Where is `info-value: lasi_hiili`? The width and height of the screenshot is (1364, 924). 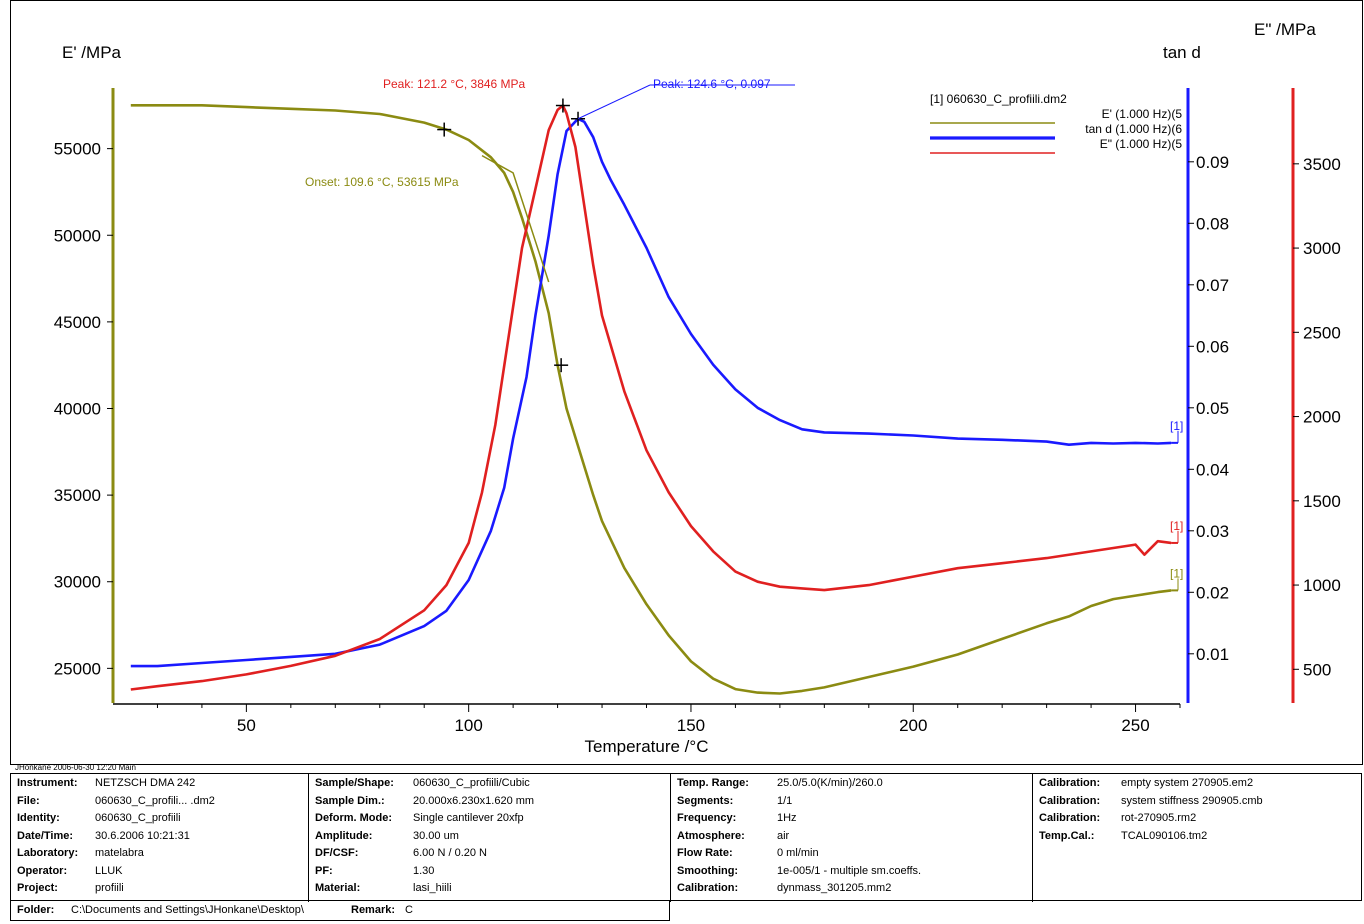
info-value: lasi_hiili is located at coordinates (432, 888).